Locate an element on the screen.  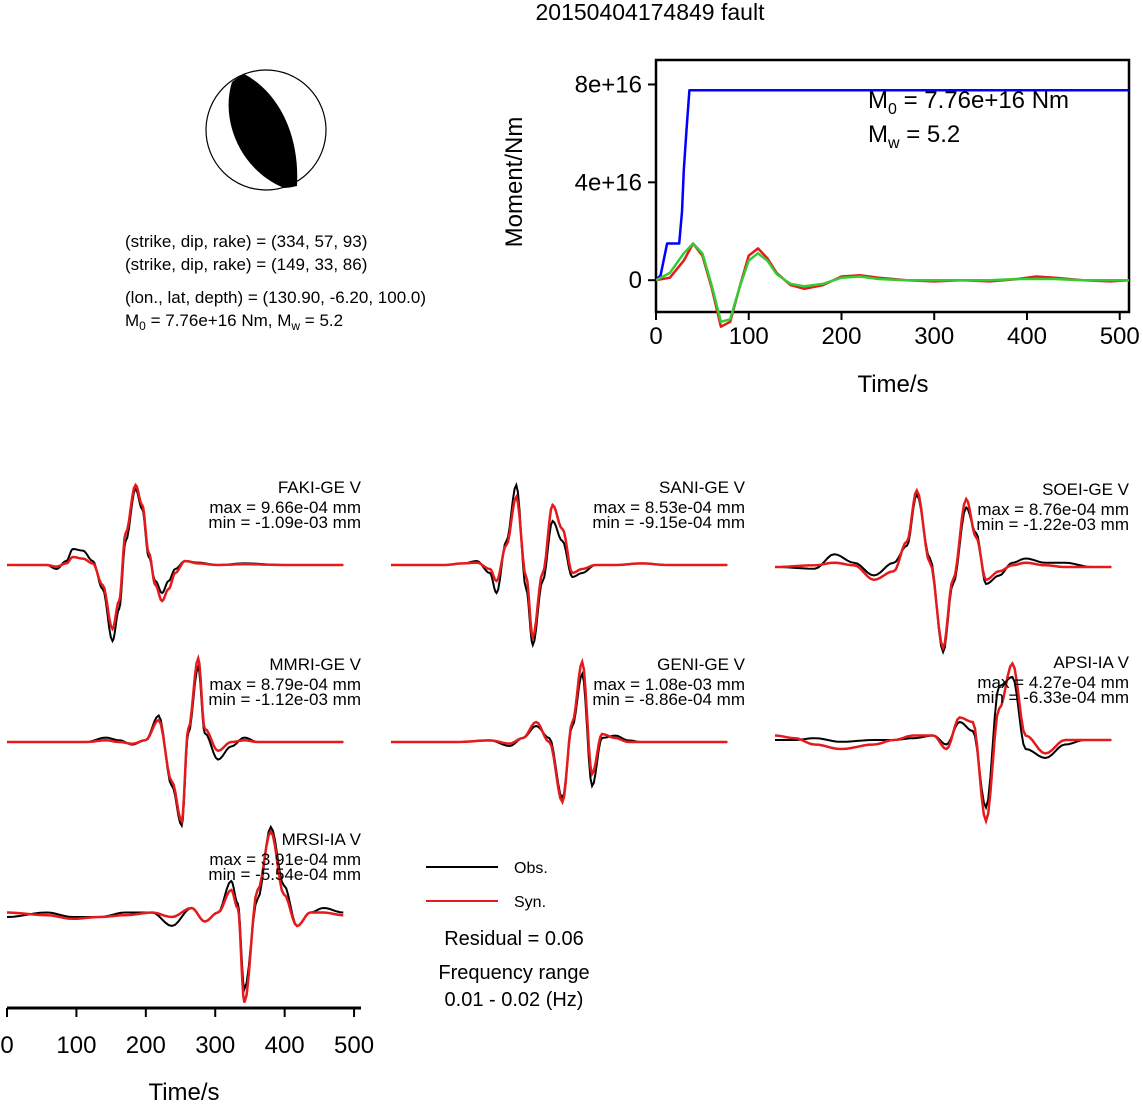
moment-xtick-label: 300 is located at coordinates (934, 336).